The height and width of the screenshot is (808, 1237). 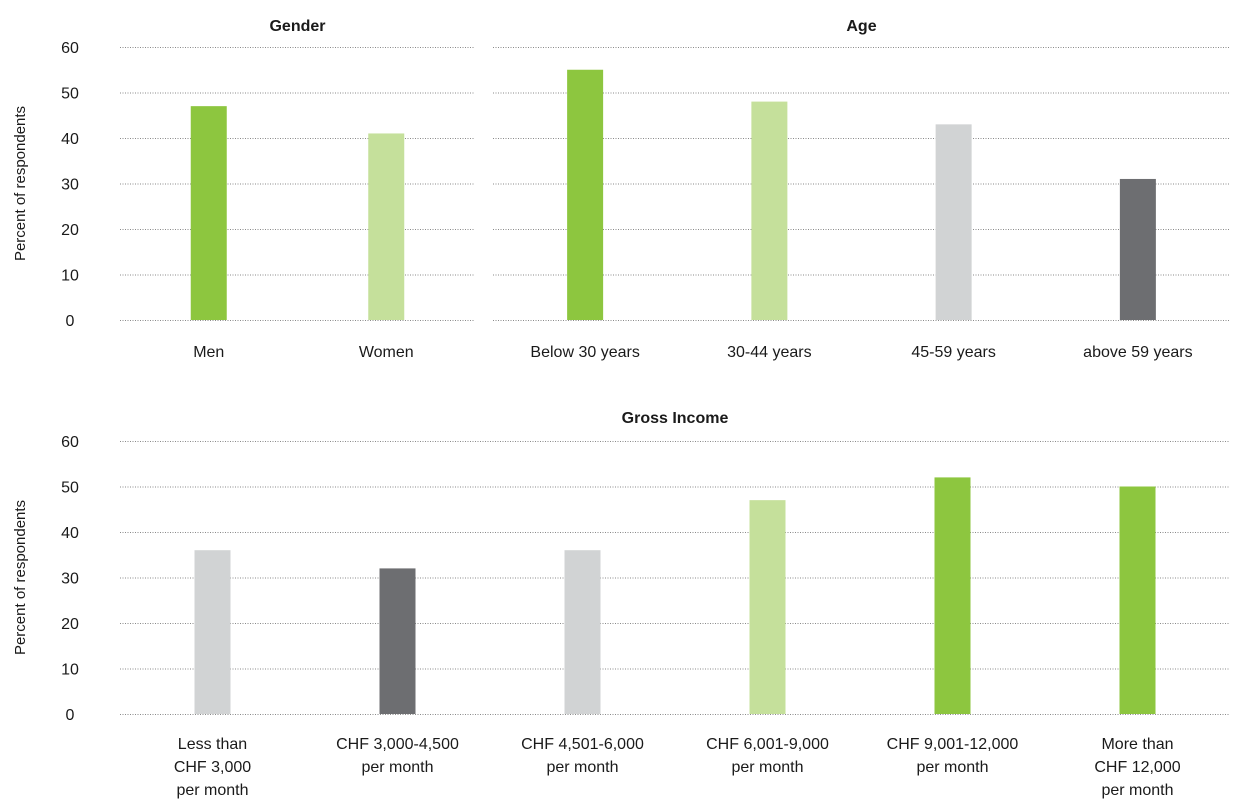 What do you see at coordinates (297, 26) in the screenshot?
I see `chart-title: Gender` at bounding box center [297, 26].